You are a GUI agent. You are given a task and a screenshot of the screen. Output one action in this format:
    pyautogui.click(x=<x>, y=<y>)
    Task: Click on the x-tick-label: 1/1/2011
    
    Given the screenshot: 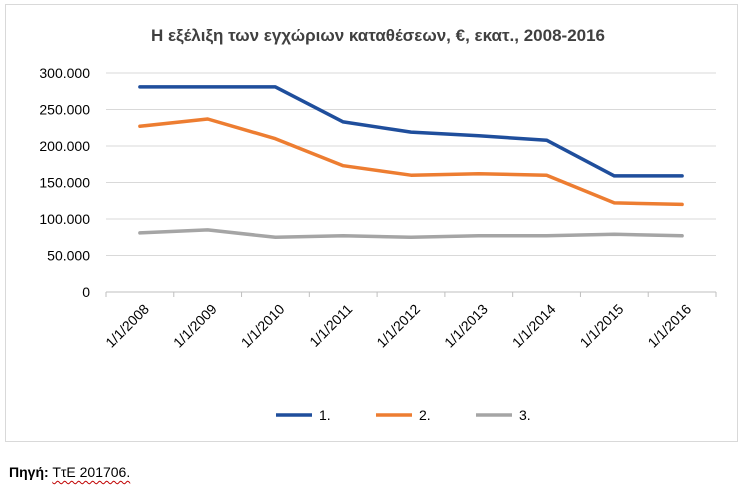 What is the action you would take?
    pyautogui.click(x=330, y=325)
    